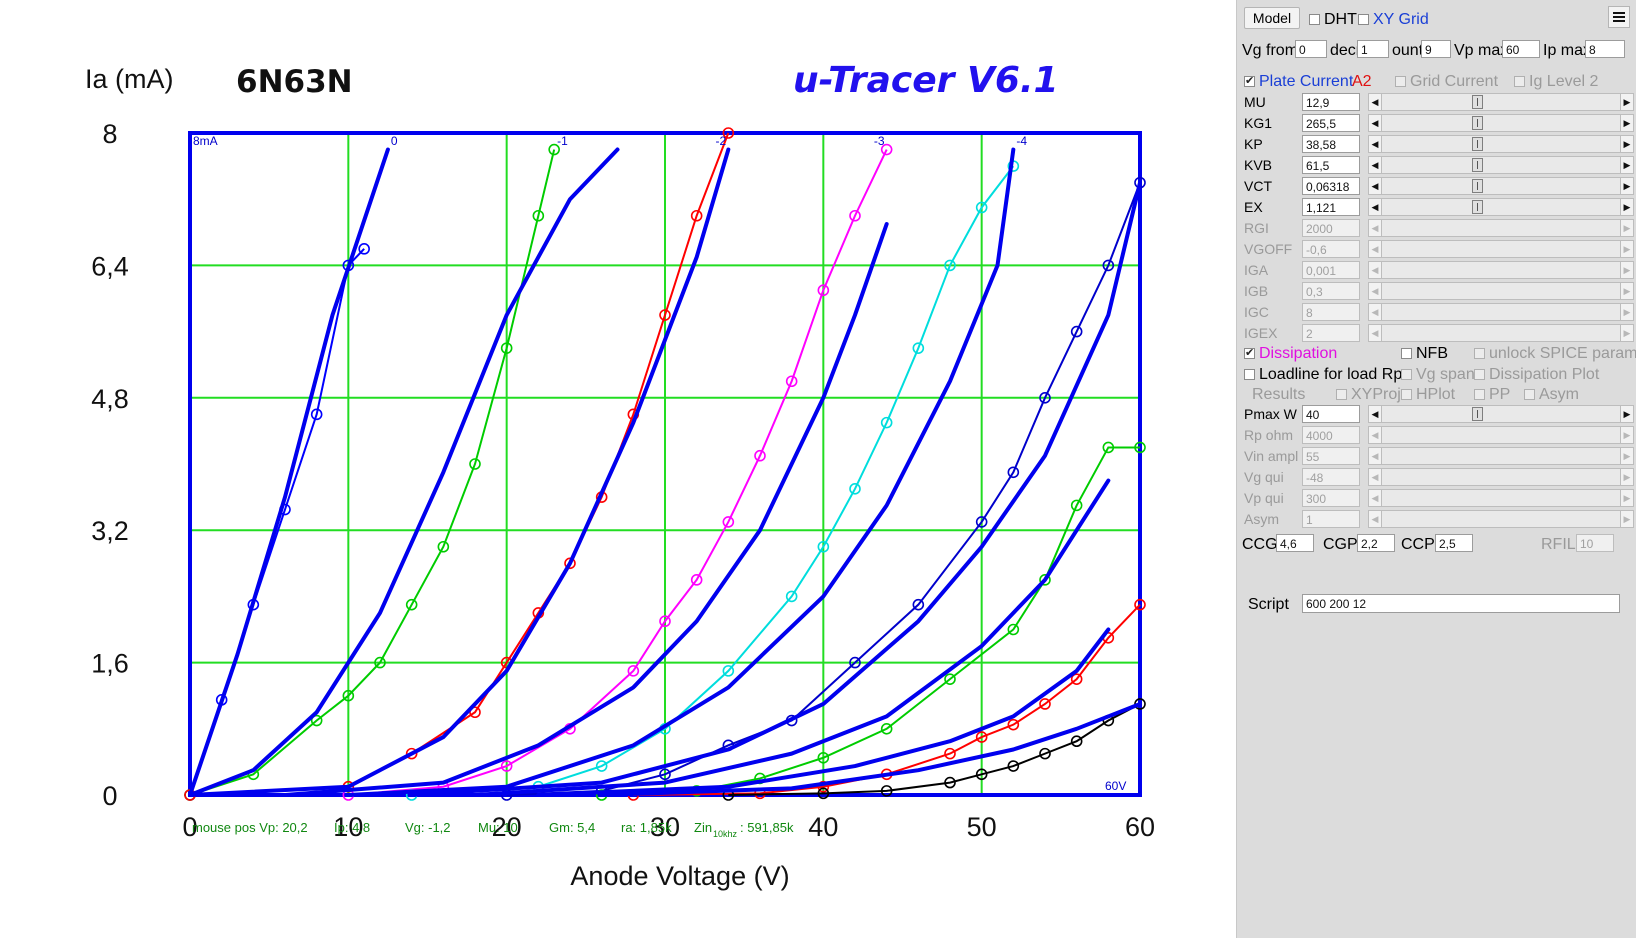 This screenshot has height=938, width=1636. Describe the element at coordinates (1331, 498) in the screenshot. I see `param-input-vp-qui: 300` at that location.